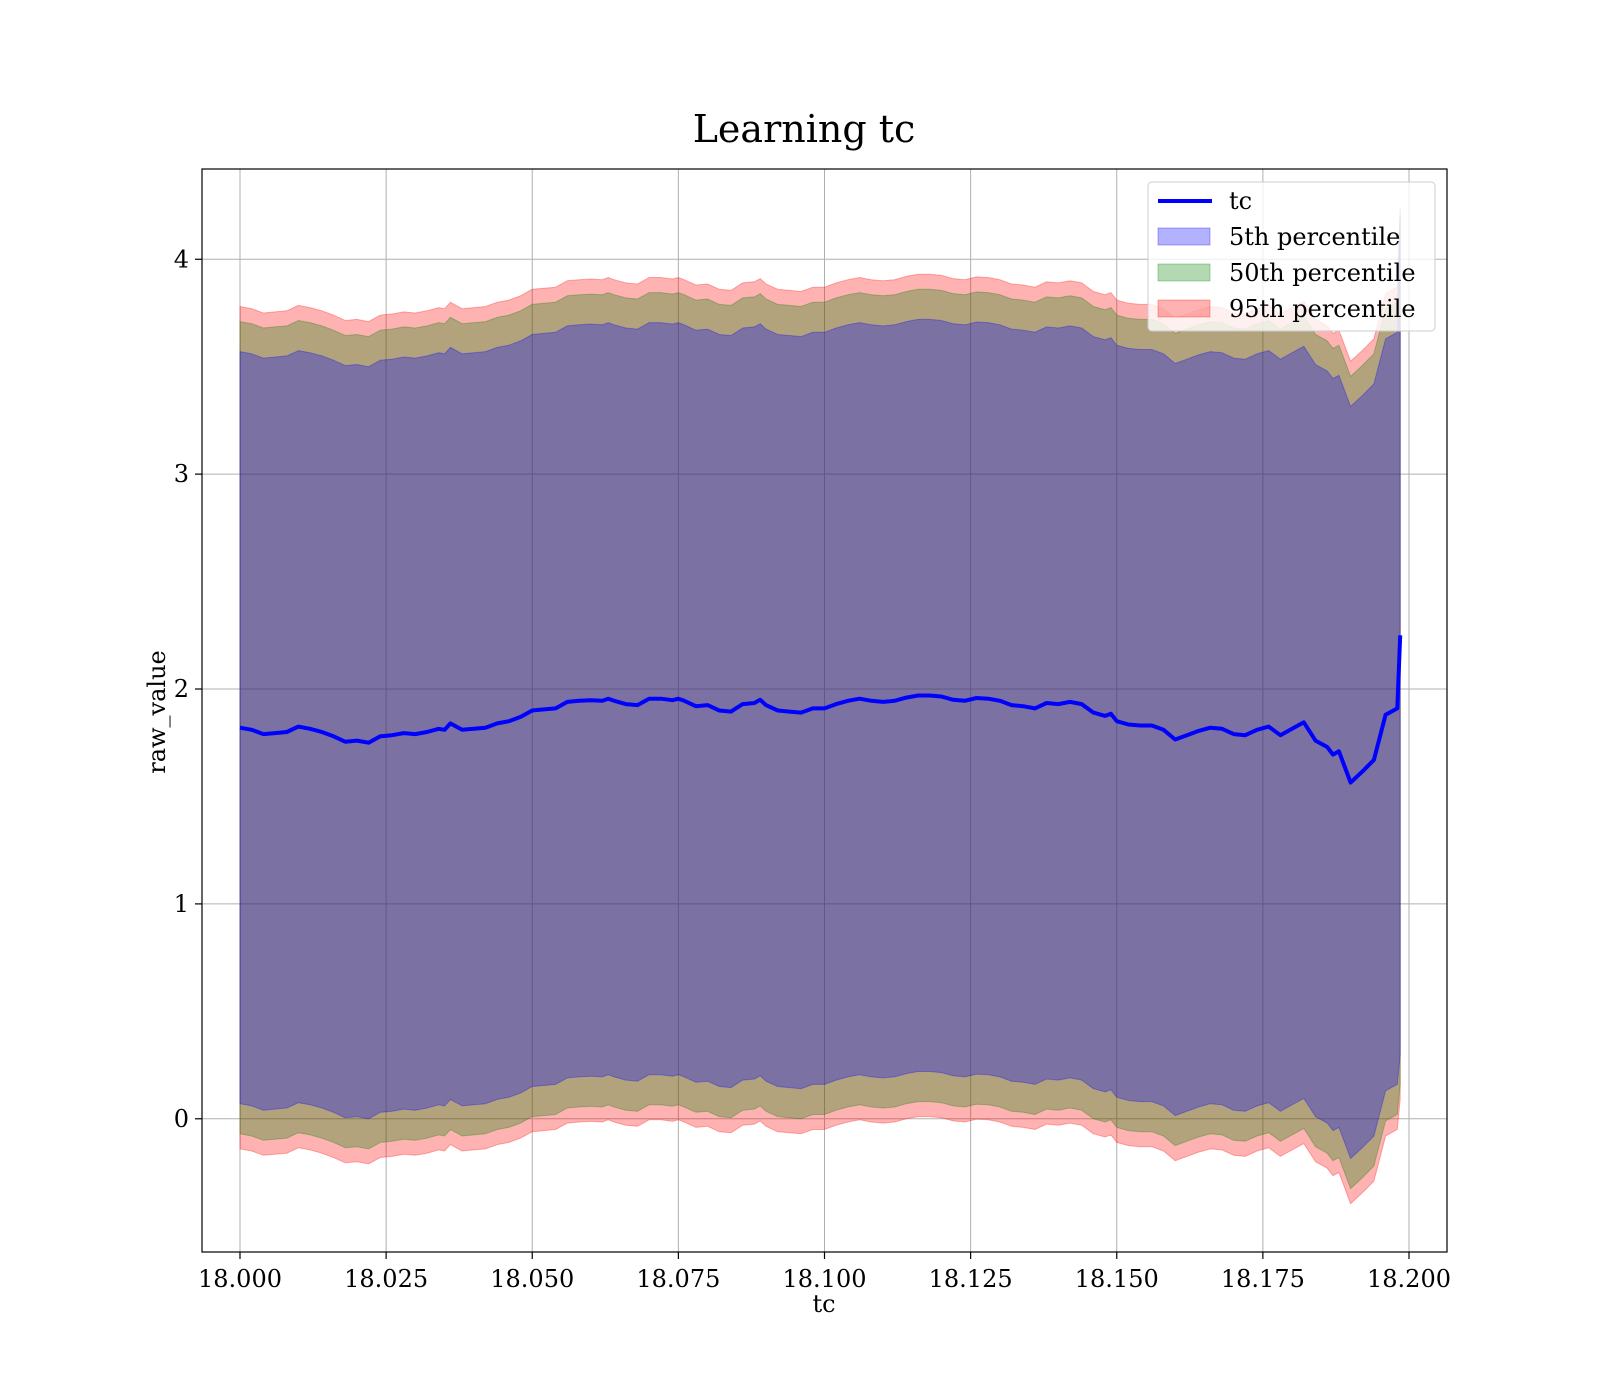 The width and height of the screenshot is (1600, 1400). I want to click on legend-frame, so click(1291, 256).